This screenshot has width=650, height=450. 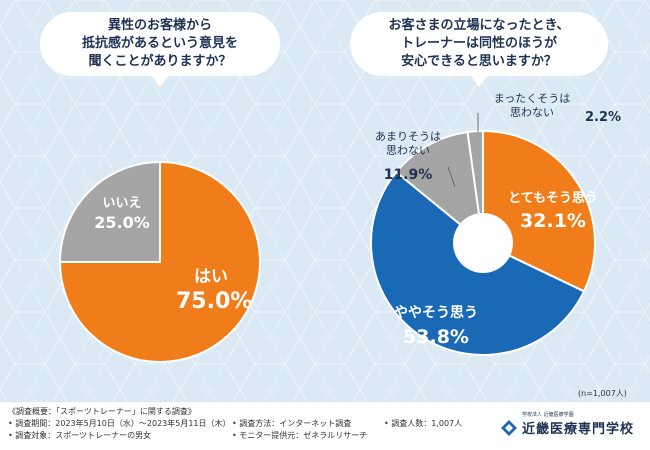 I want to click on label-mattaku-text-1: まったくそうは, so click(x=532, y=98).